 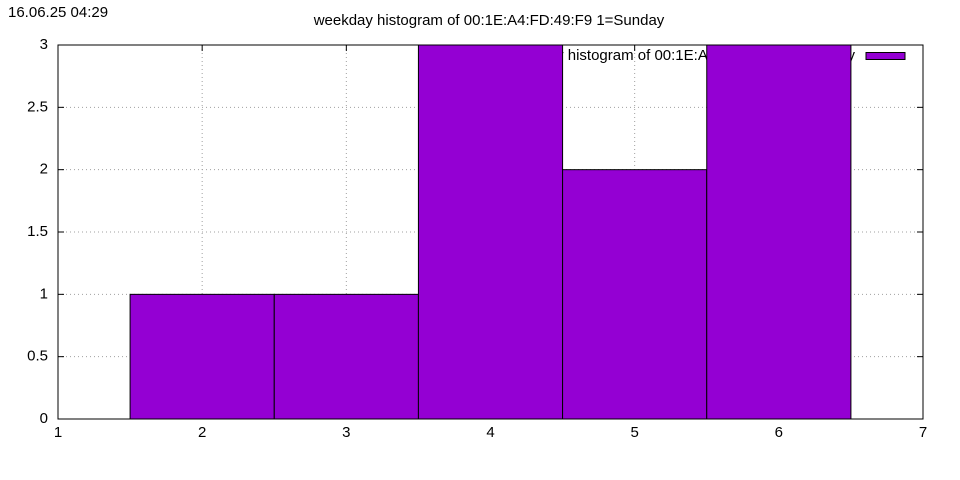 I want to click on y-tick-label: 3, so click(x=44, y=44).